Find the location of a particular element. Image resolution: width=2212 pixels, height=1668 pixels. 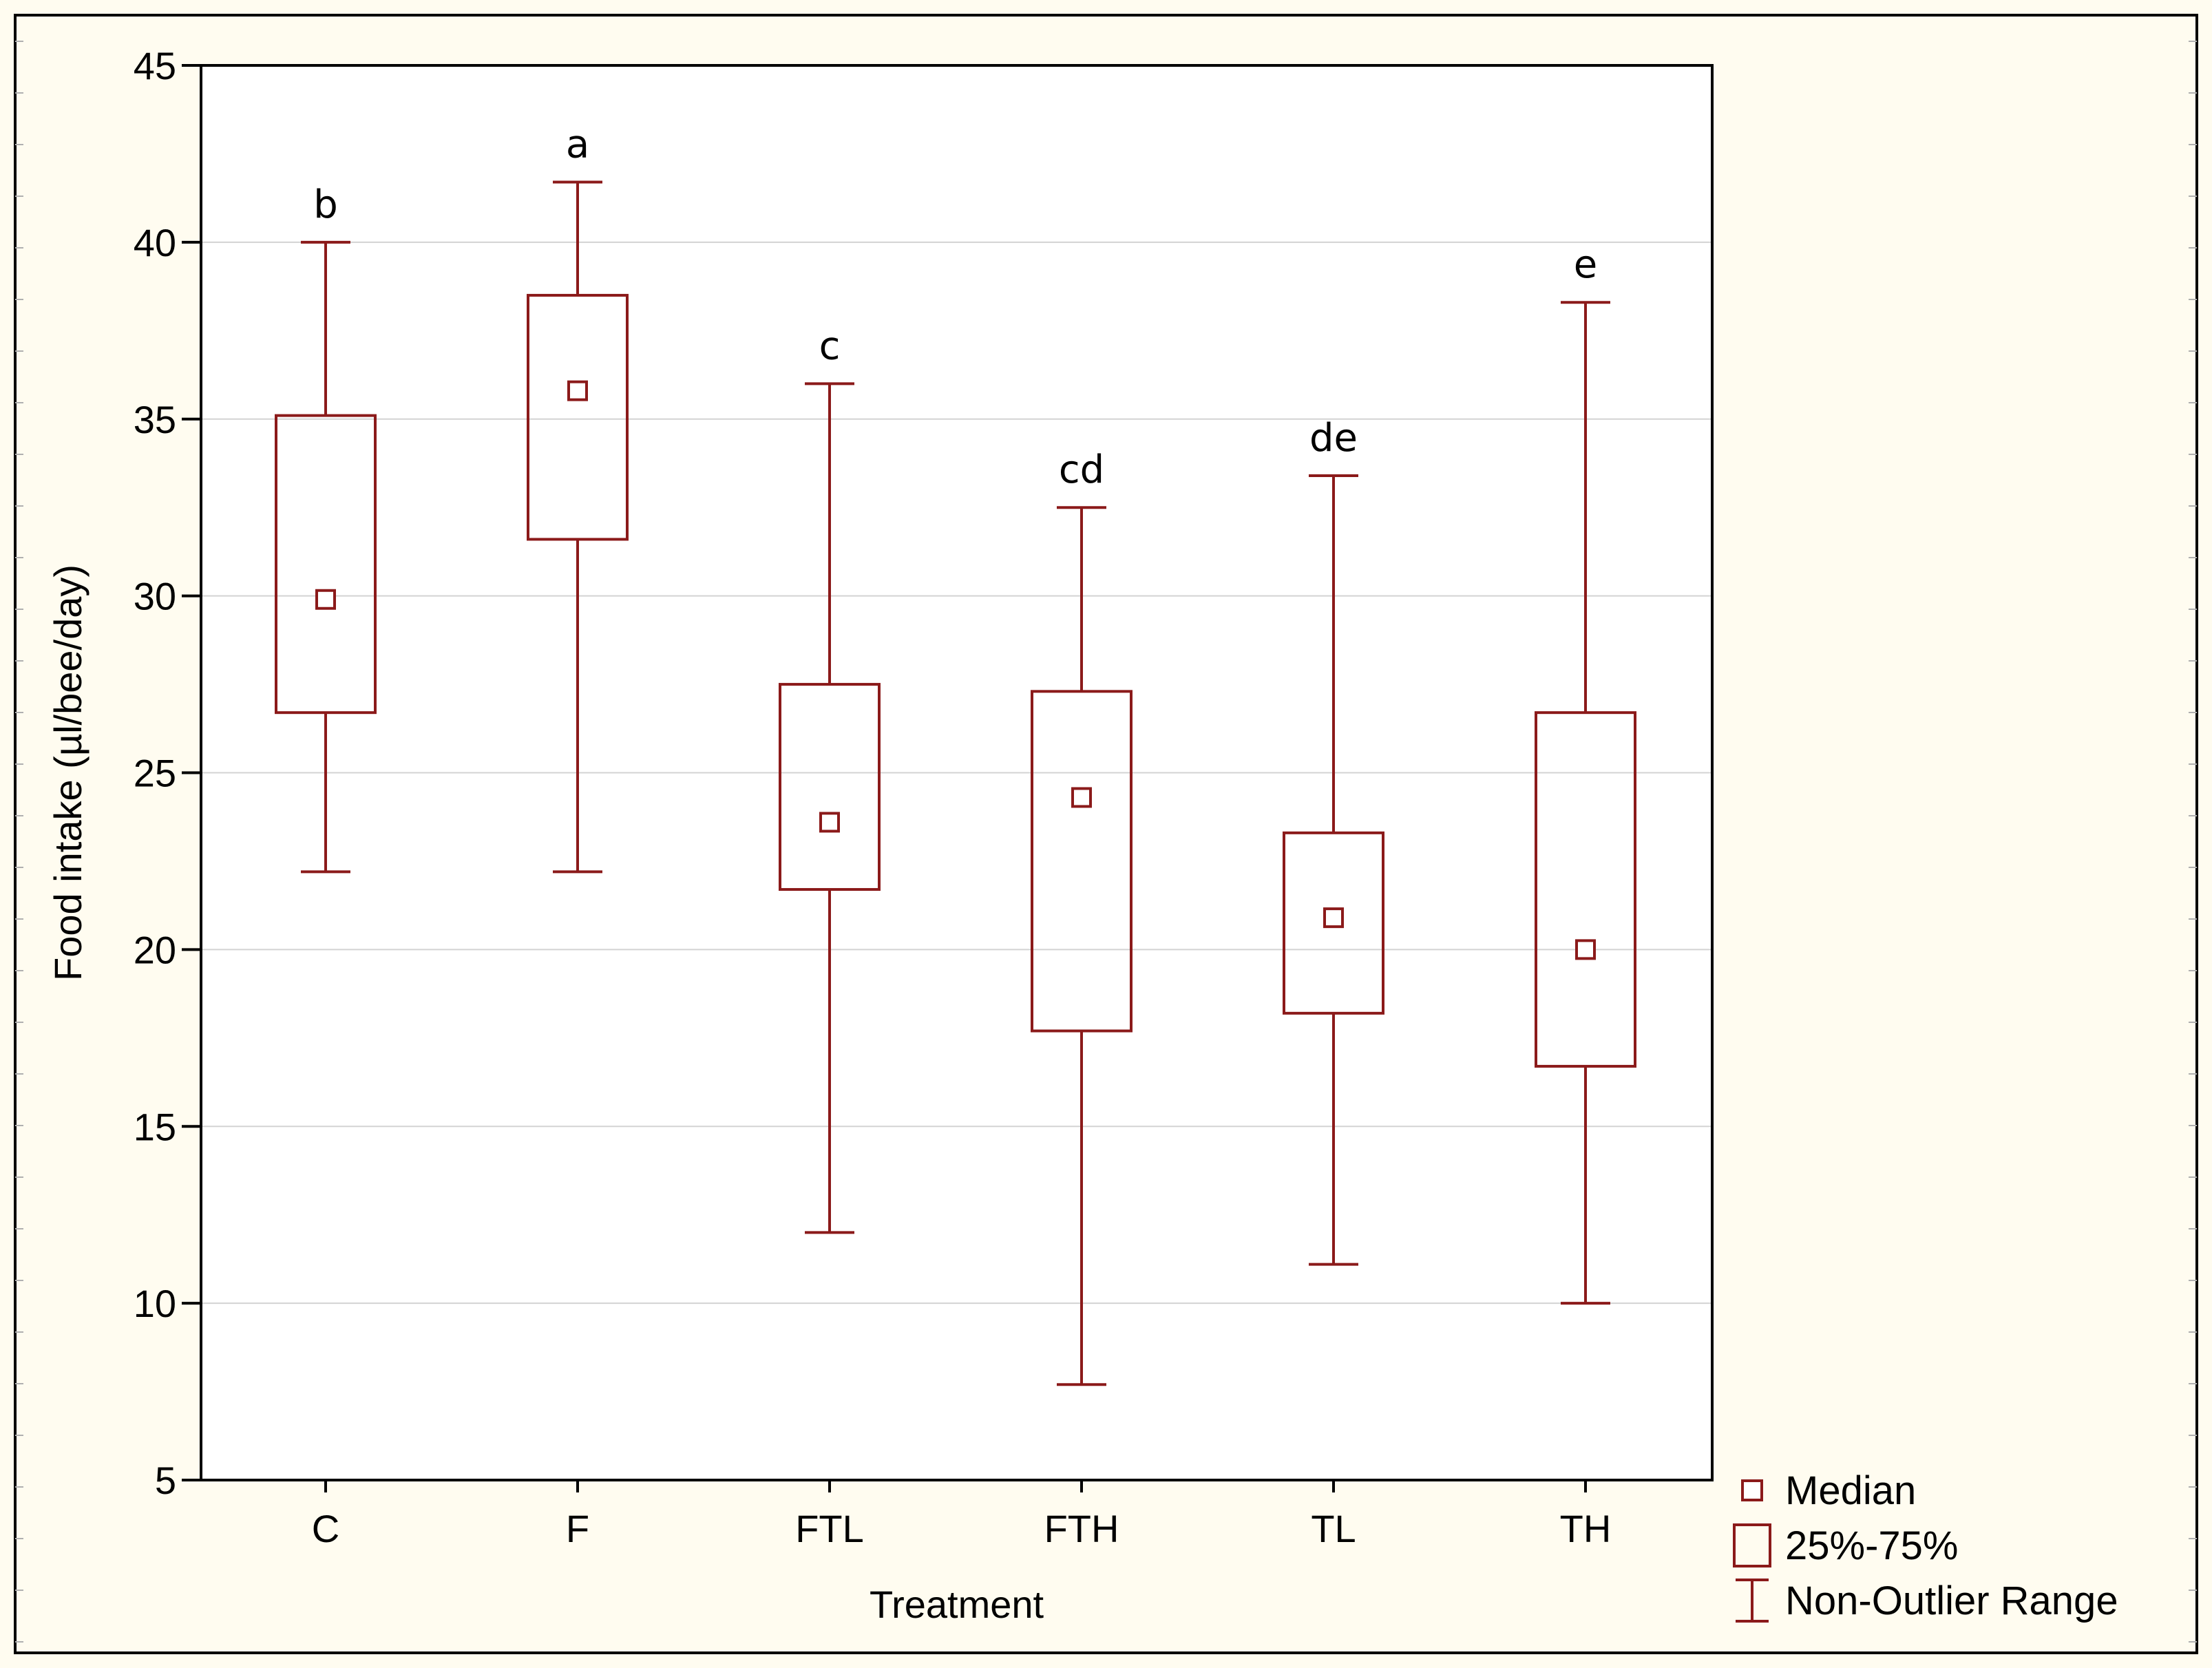

legend: Median 25%-75% Non-Outlier Range is located at coordinates (1926, 1545).